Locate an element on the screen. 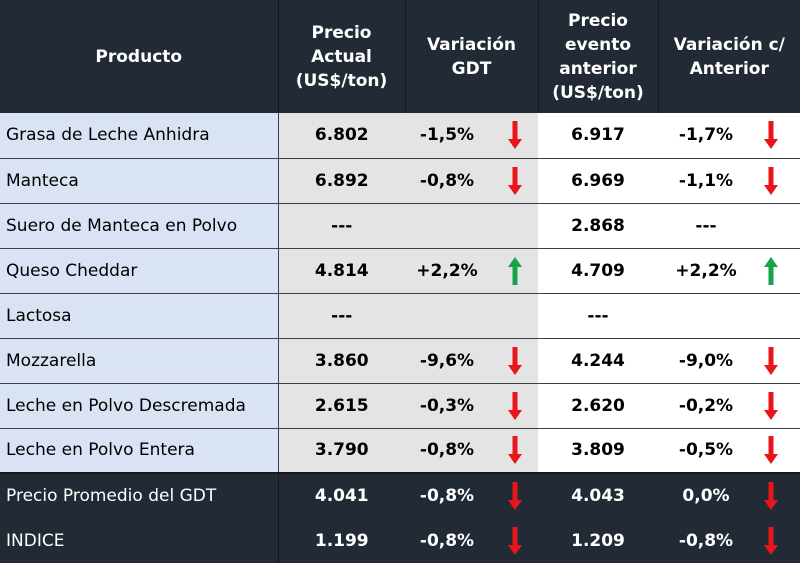 This screenshot has width=800, height=563. variation-previous-cell: 0,0% is located at coordinates (729, 495).